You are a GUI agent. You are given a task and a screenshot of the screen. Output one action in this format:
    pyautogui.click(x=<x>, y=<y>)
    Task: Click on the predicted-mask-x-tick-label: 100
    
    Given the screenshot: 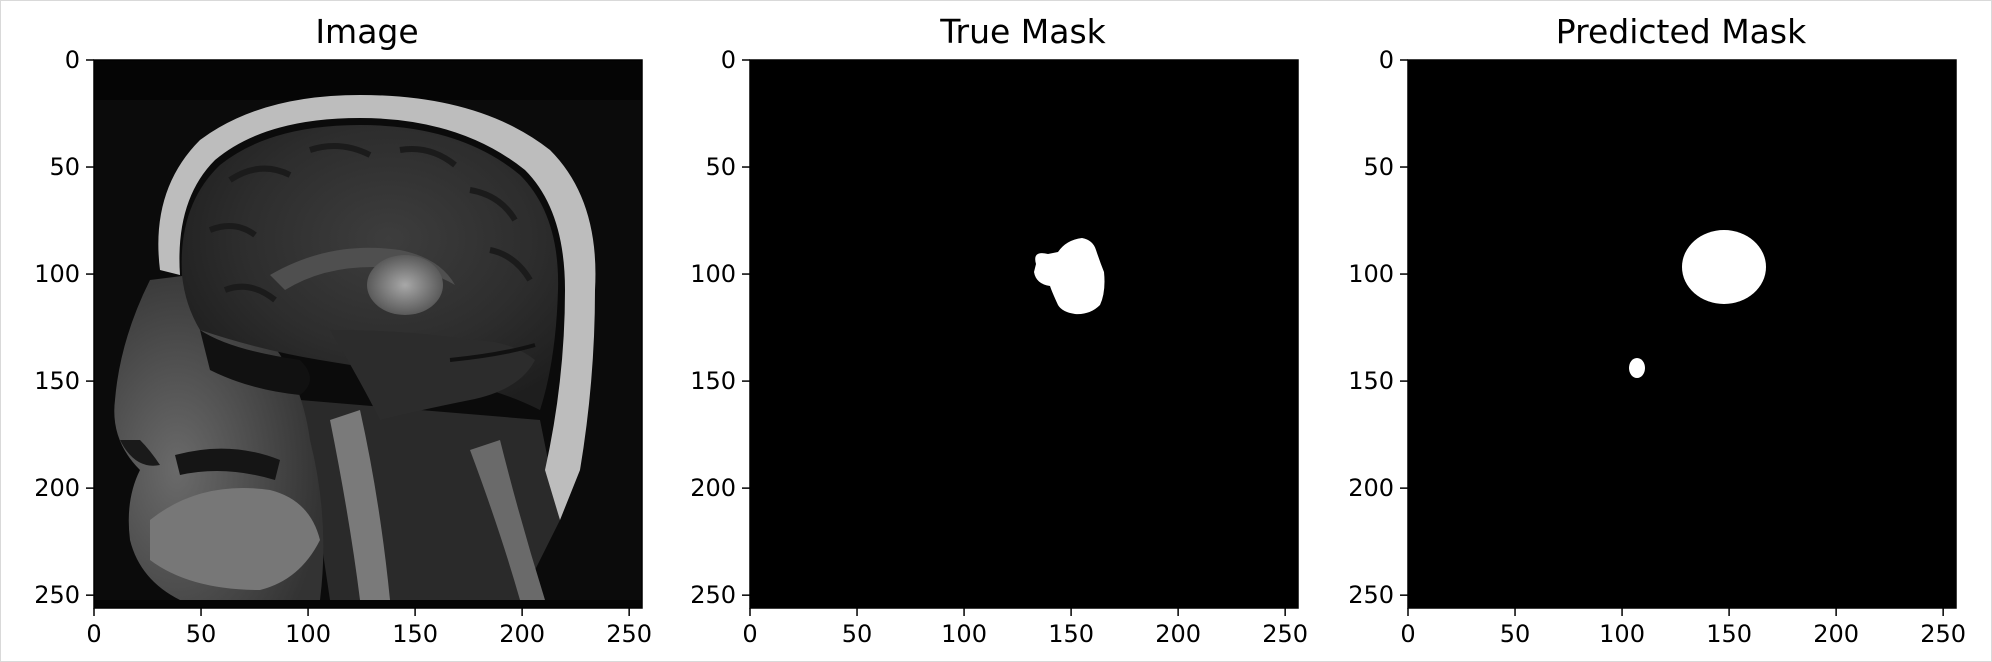 What is the action you would take?
    pyautogui.click(x=1622, y=634)
    